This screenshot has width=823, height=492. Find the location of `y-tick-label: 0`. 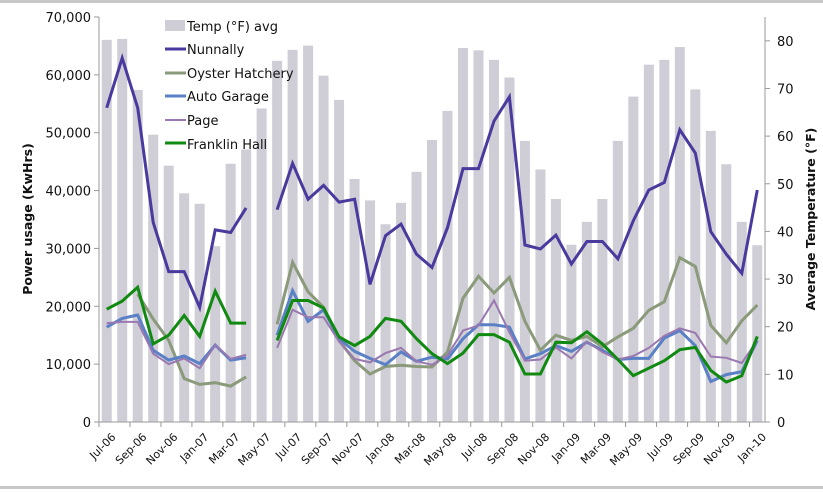

y-tick-label: 0 is located at coordinates (87, 423).